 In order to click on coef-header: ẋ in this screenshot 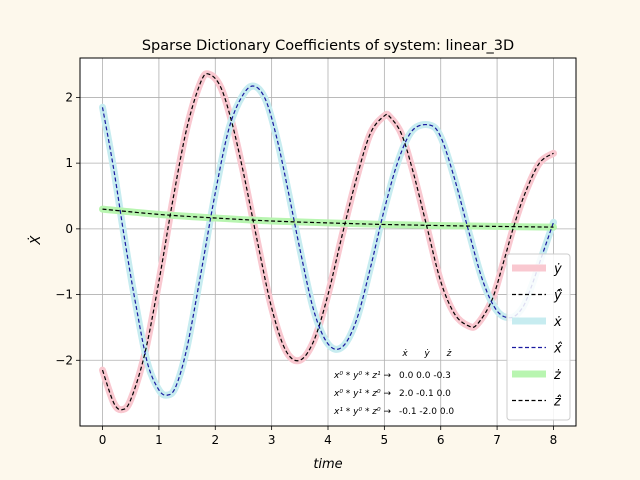, I will do `click(404, 354)`.